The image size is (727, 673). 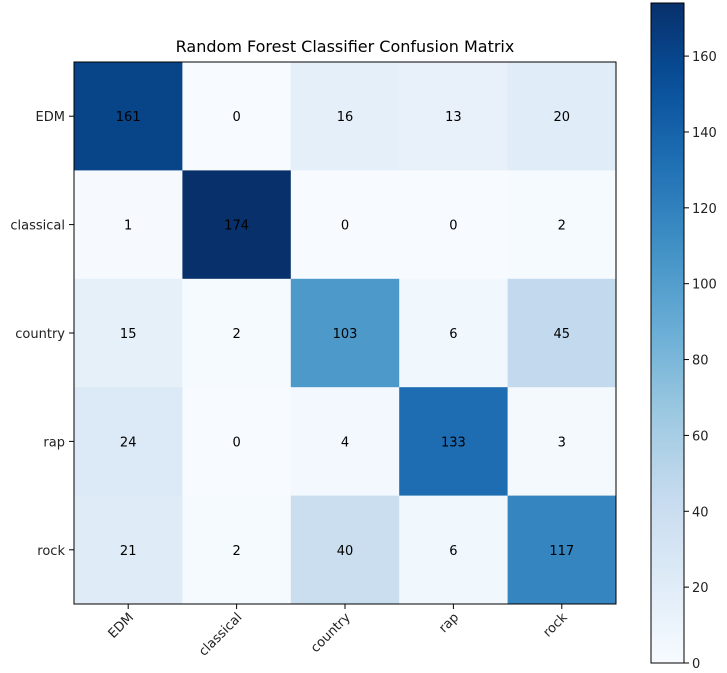 I want to click on cell-value-1-3: 0, so click(x=453, y=226).